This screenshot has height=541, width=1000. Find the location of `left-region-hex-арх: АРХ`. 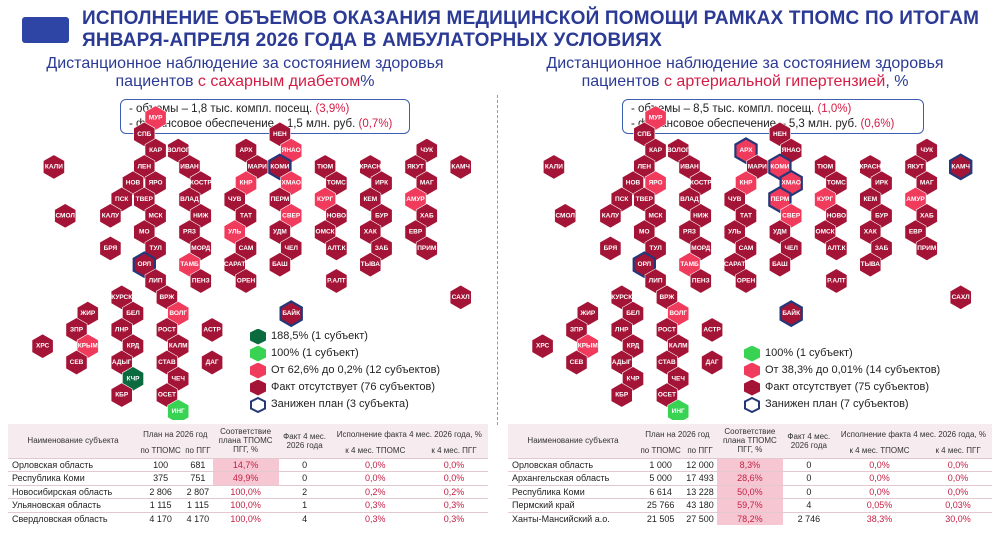

left-region-hex-арх: АРХ is located at coordinates (246, 151).